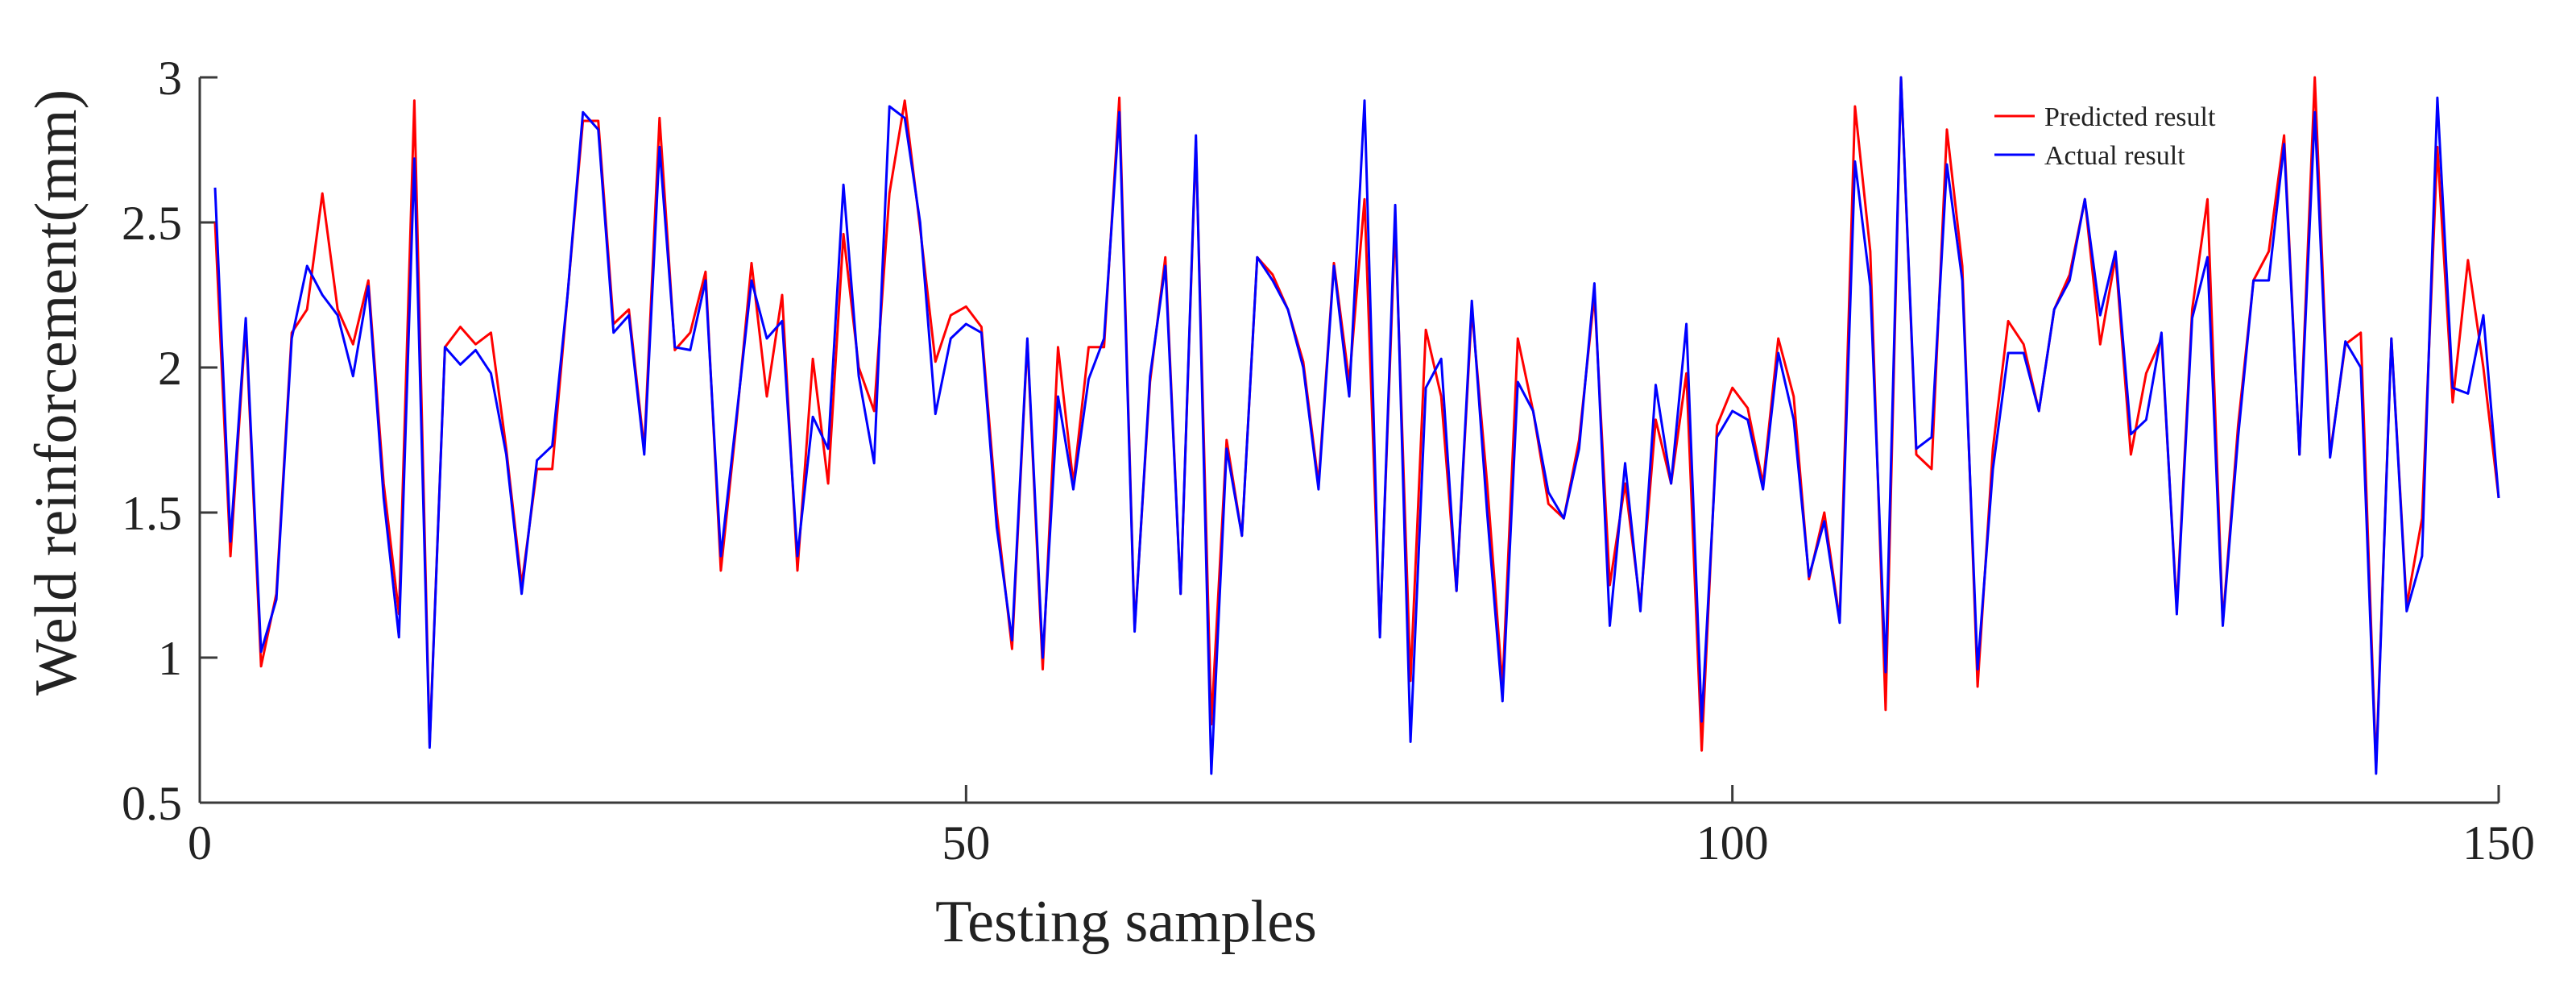 Image resolution: width=2576 pixels, height=984 pixels. Describe the element at coordinates (1732, 843) in the screenshot. I see `x-tick-label: 100` at that location.